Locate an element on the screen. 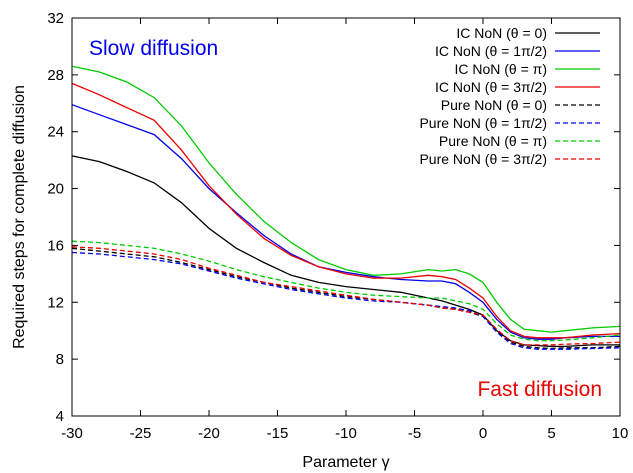 This screenshot has height=473, width=633. y-tick-label: 28 is located at coordinates (55, 75).